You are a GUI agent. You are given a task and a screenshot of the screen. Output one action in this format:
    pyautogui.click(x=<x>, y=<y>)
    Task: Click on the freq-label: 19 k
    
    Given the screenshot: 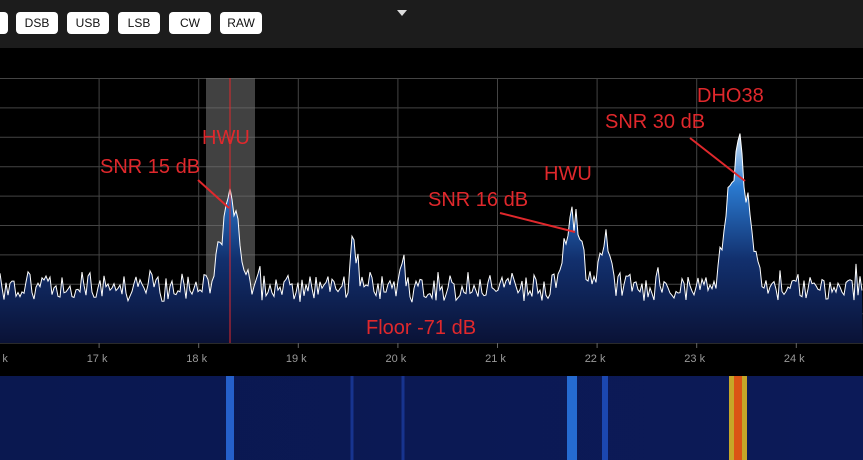 What is the action you would take?
    pyautogui.click(x=296, y=359)
    